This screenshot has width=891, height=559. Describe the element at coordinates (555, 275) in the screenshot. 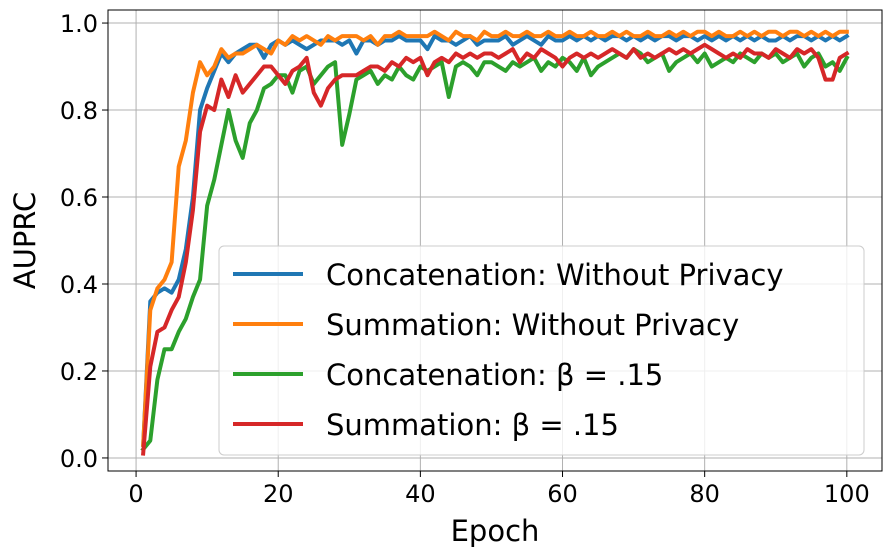

I see `legend-label-1: Concatenation: Without Privacy` at that location.